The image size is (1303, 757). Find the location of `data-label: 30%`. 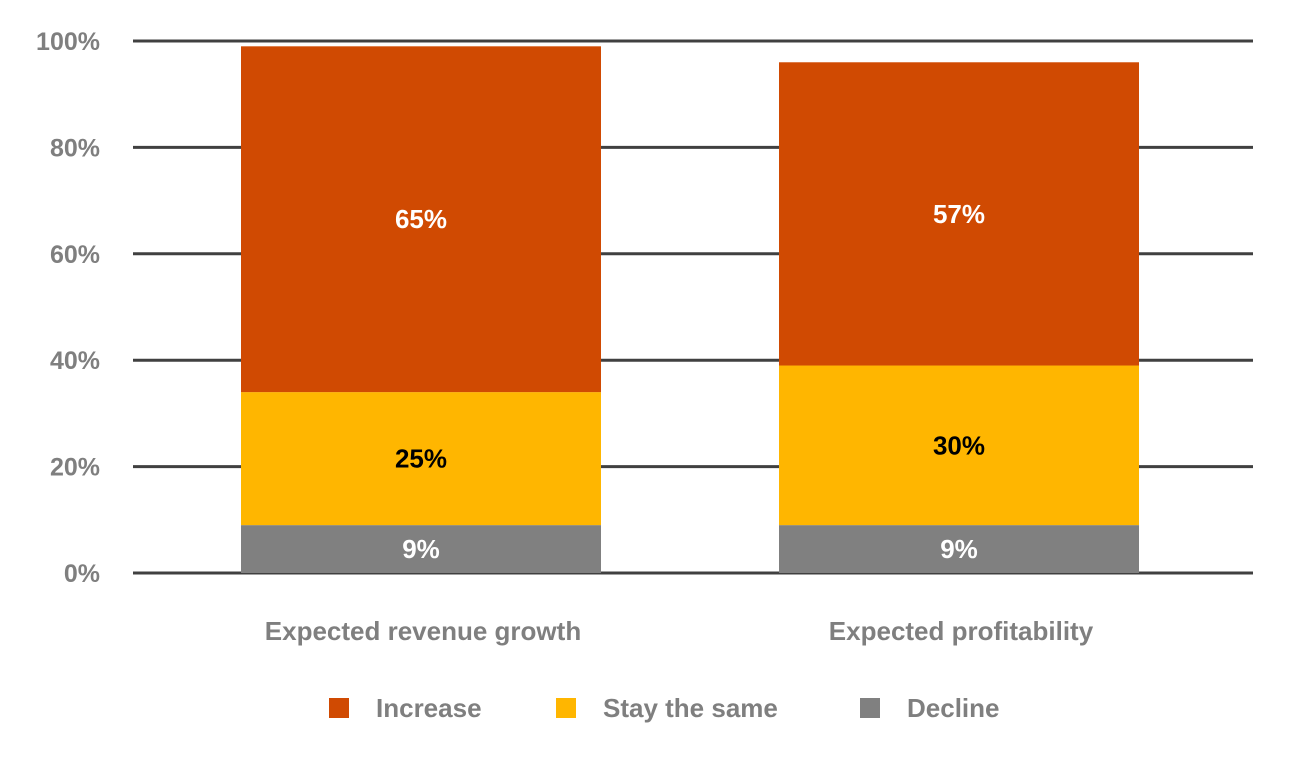

data-label: 30% is located at coordinates (959, 445).